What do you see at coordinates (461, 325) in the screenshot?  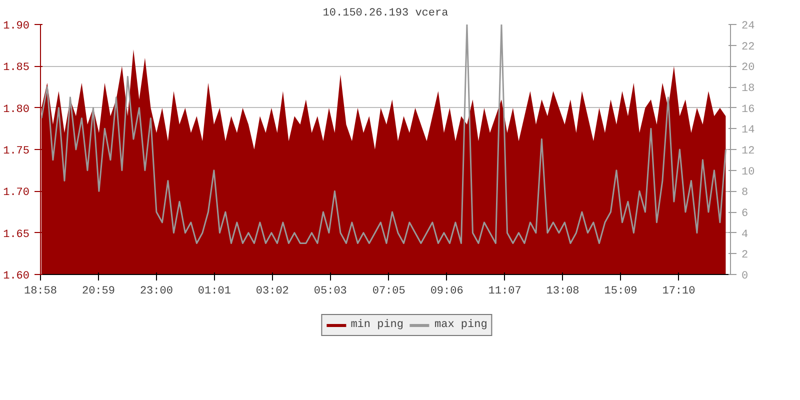 I see `legend-label: max ping` at bounding box center [461, 325].